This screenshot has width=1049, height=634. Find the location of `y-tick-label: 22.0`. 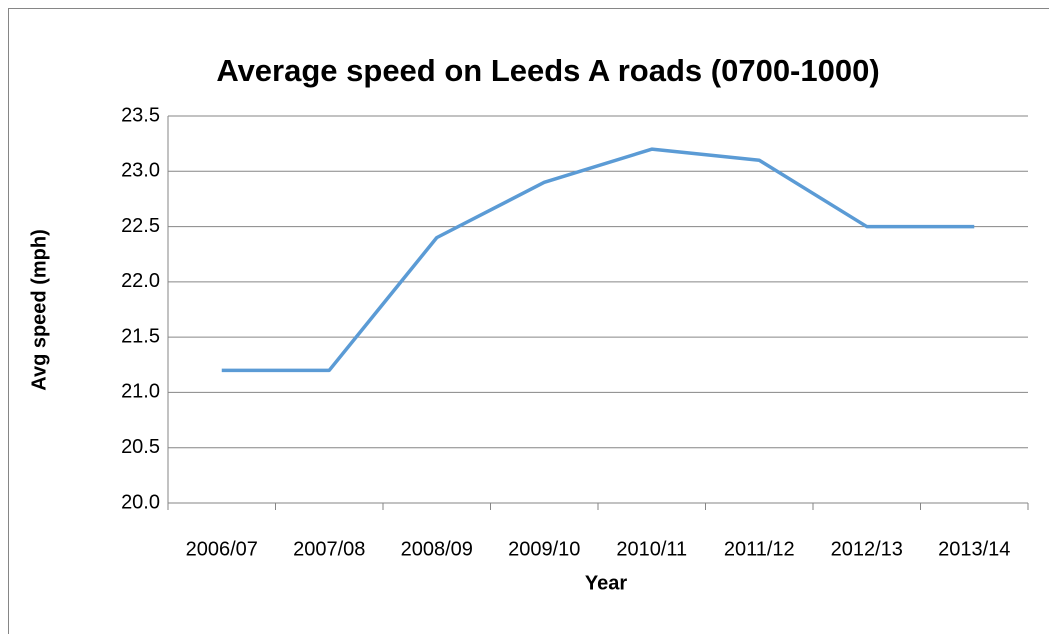

y-tick-label: 22.0 is located at coordinates (140, 281).